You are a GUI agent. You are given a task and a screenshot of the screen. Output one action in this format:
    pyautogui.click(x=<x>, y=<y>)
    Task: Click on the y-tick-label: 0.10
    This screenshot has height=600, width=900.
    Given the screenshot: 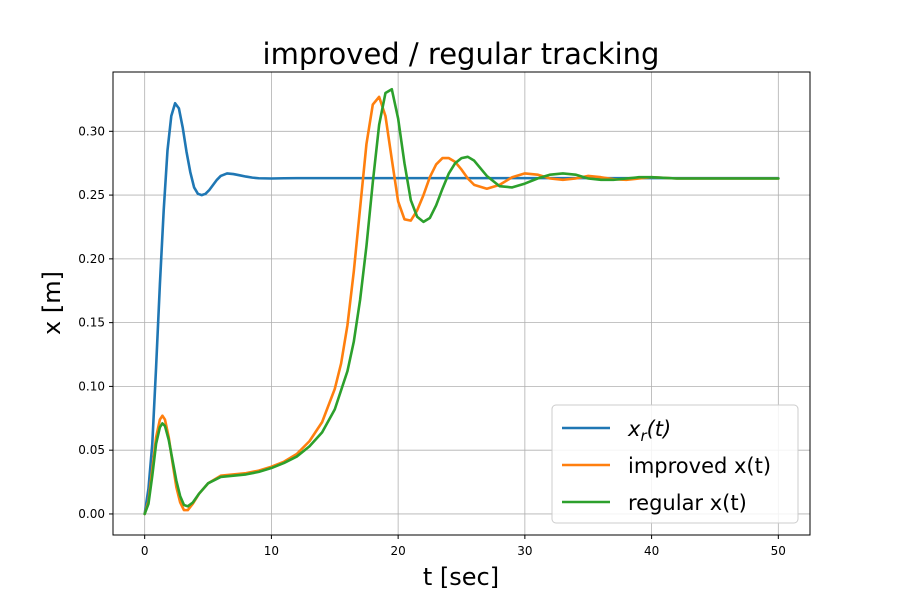 What is the action you would take?
    pyautogui.click(x=91, y=386)
    